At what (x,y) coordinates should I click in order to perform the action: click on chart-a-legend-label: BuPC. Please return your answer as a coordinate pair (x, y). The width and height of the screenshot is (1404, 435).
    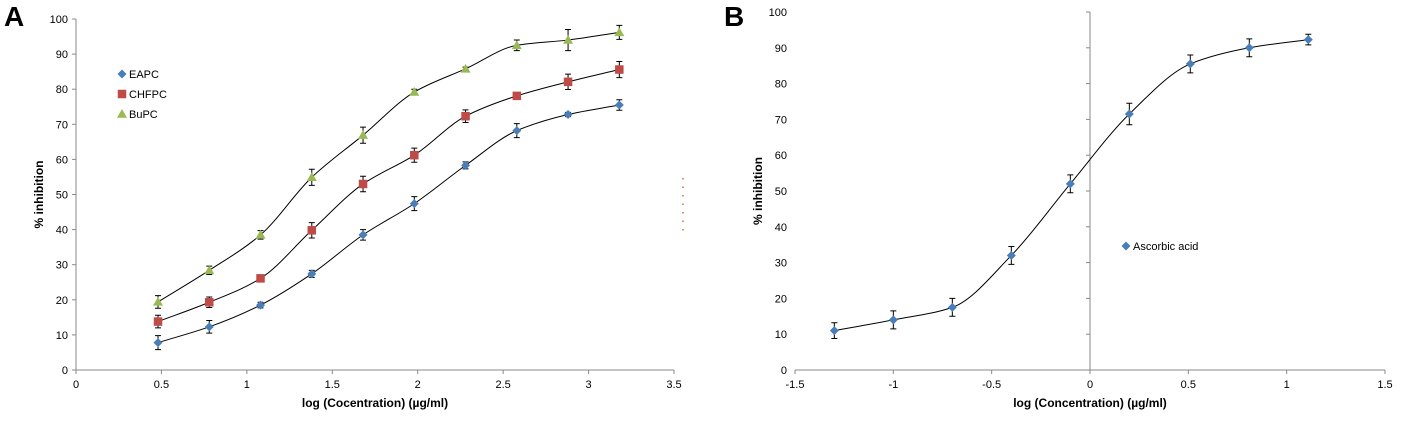
    Looking at the image, I should click on (143, 115).